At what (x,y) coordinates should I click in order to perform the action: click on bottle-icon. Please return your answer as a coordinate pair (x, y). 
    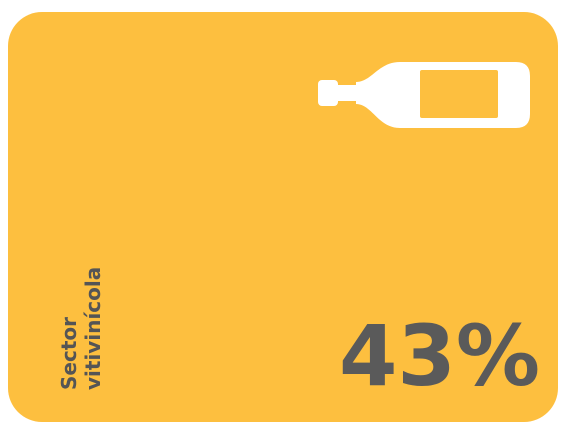
    Looking at the image, I should click on (424, 95).